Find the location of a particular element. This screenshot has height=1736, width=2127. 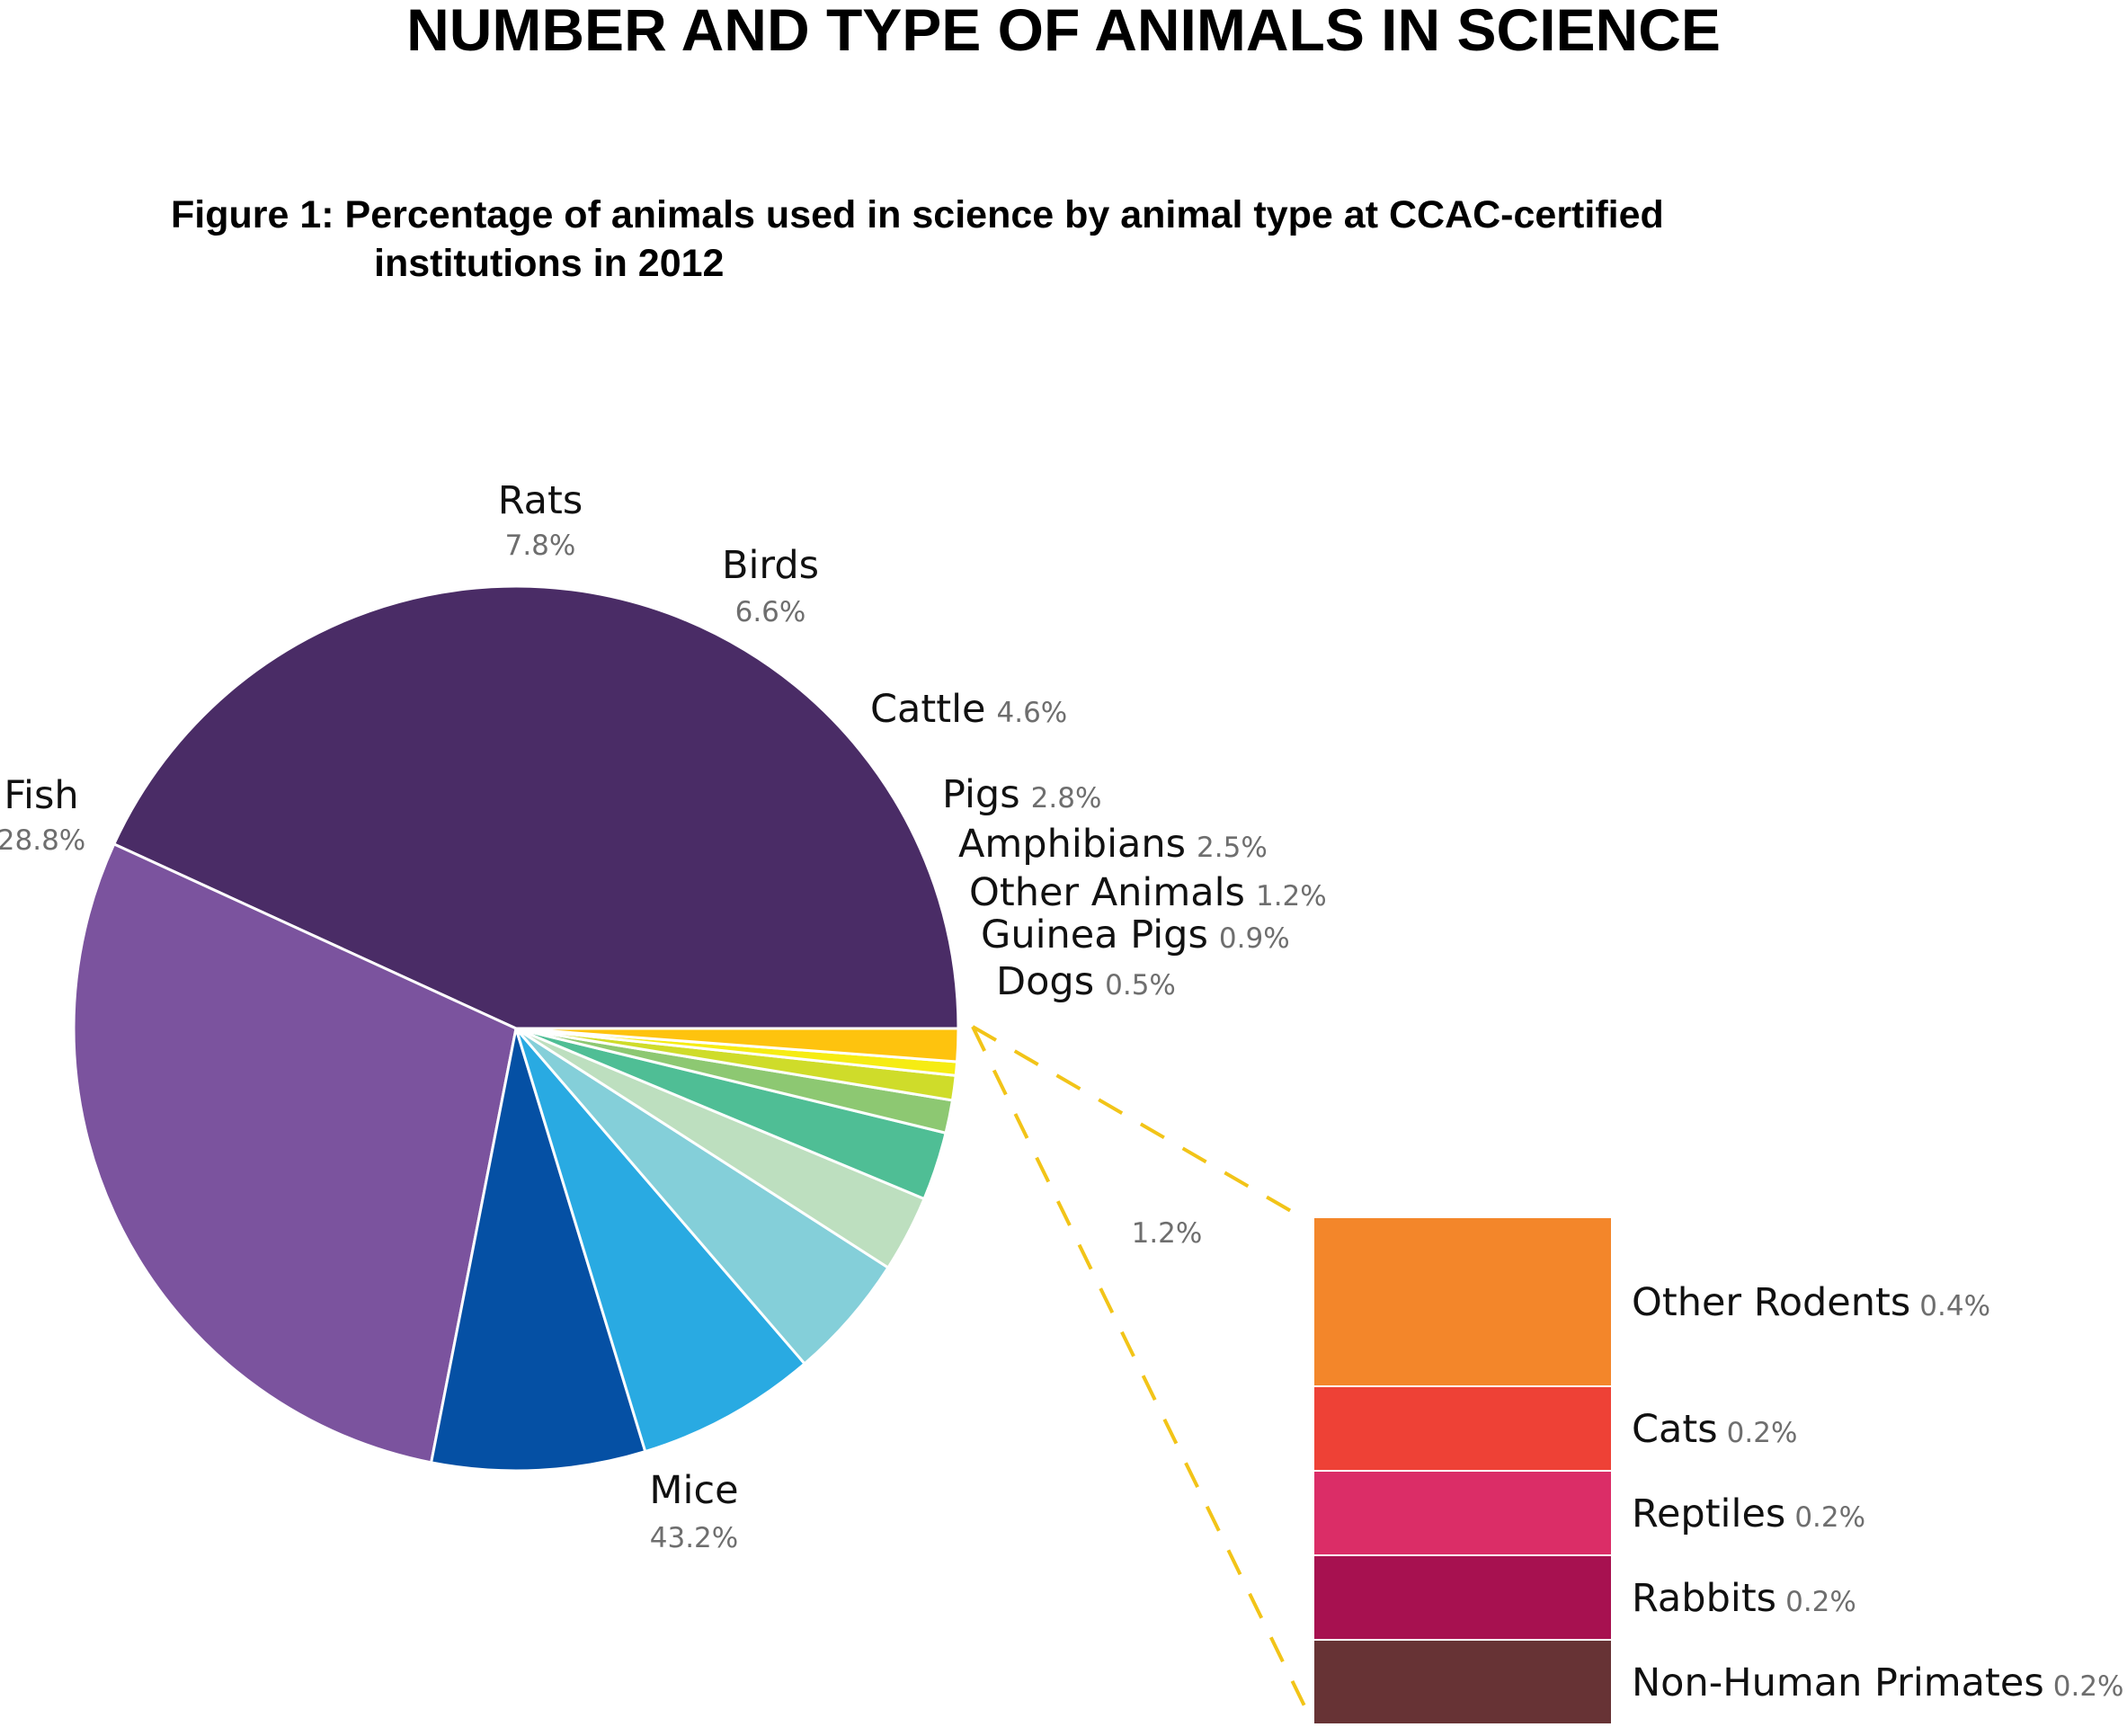

slice-label-amphibians: Amphibians 2.5% is located at coordinates (1113, 844).